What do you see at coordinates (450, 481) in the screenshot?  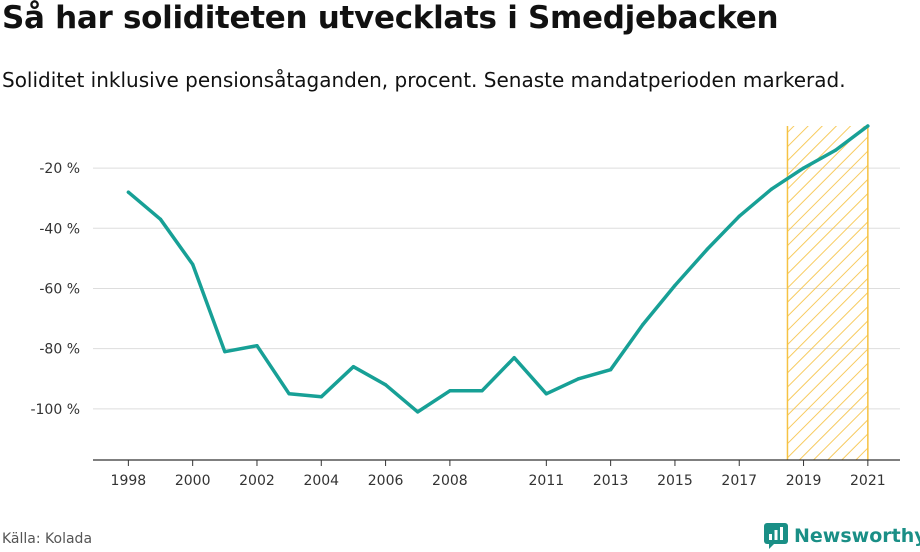 I see `x-tick-label: 2008` at bounding box center [450, 481].